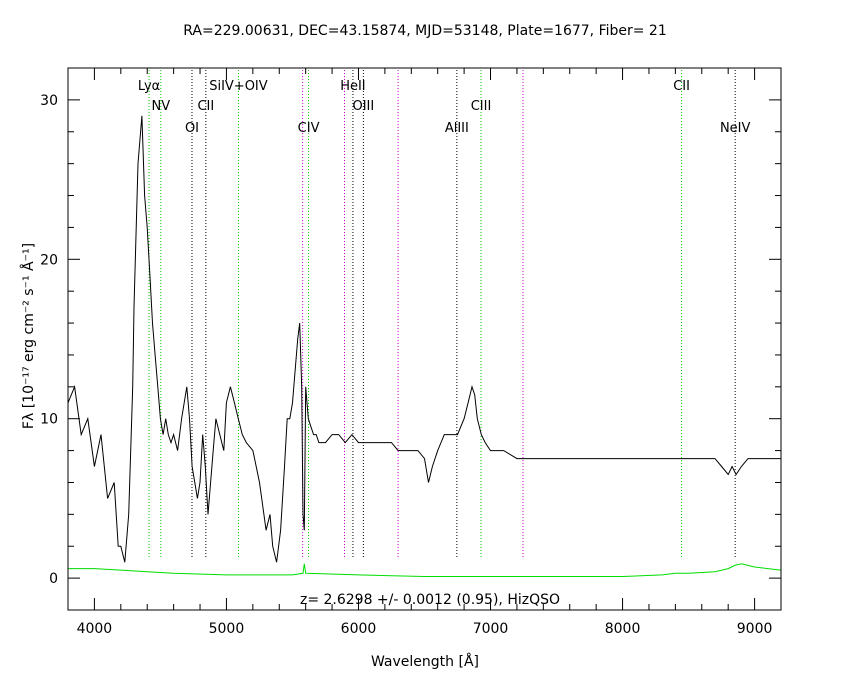  Describe the element at coordinates (149, 86) in the screenshot. I see `line-label: Lyα` at that location.